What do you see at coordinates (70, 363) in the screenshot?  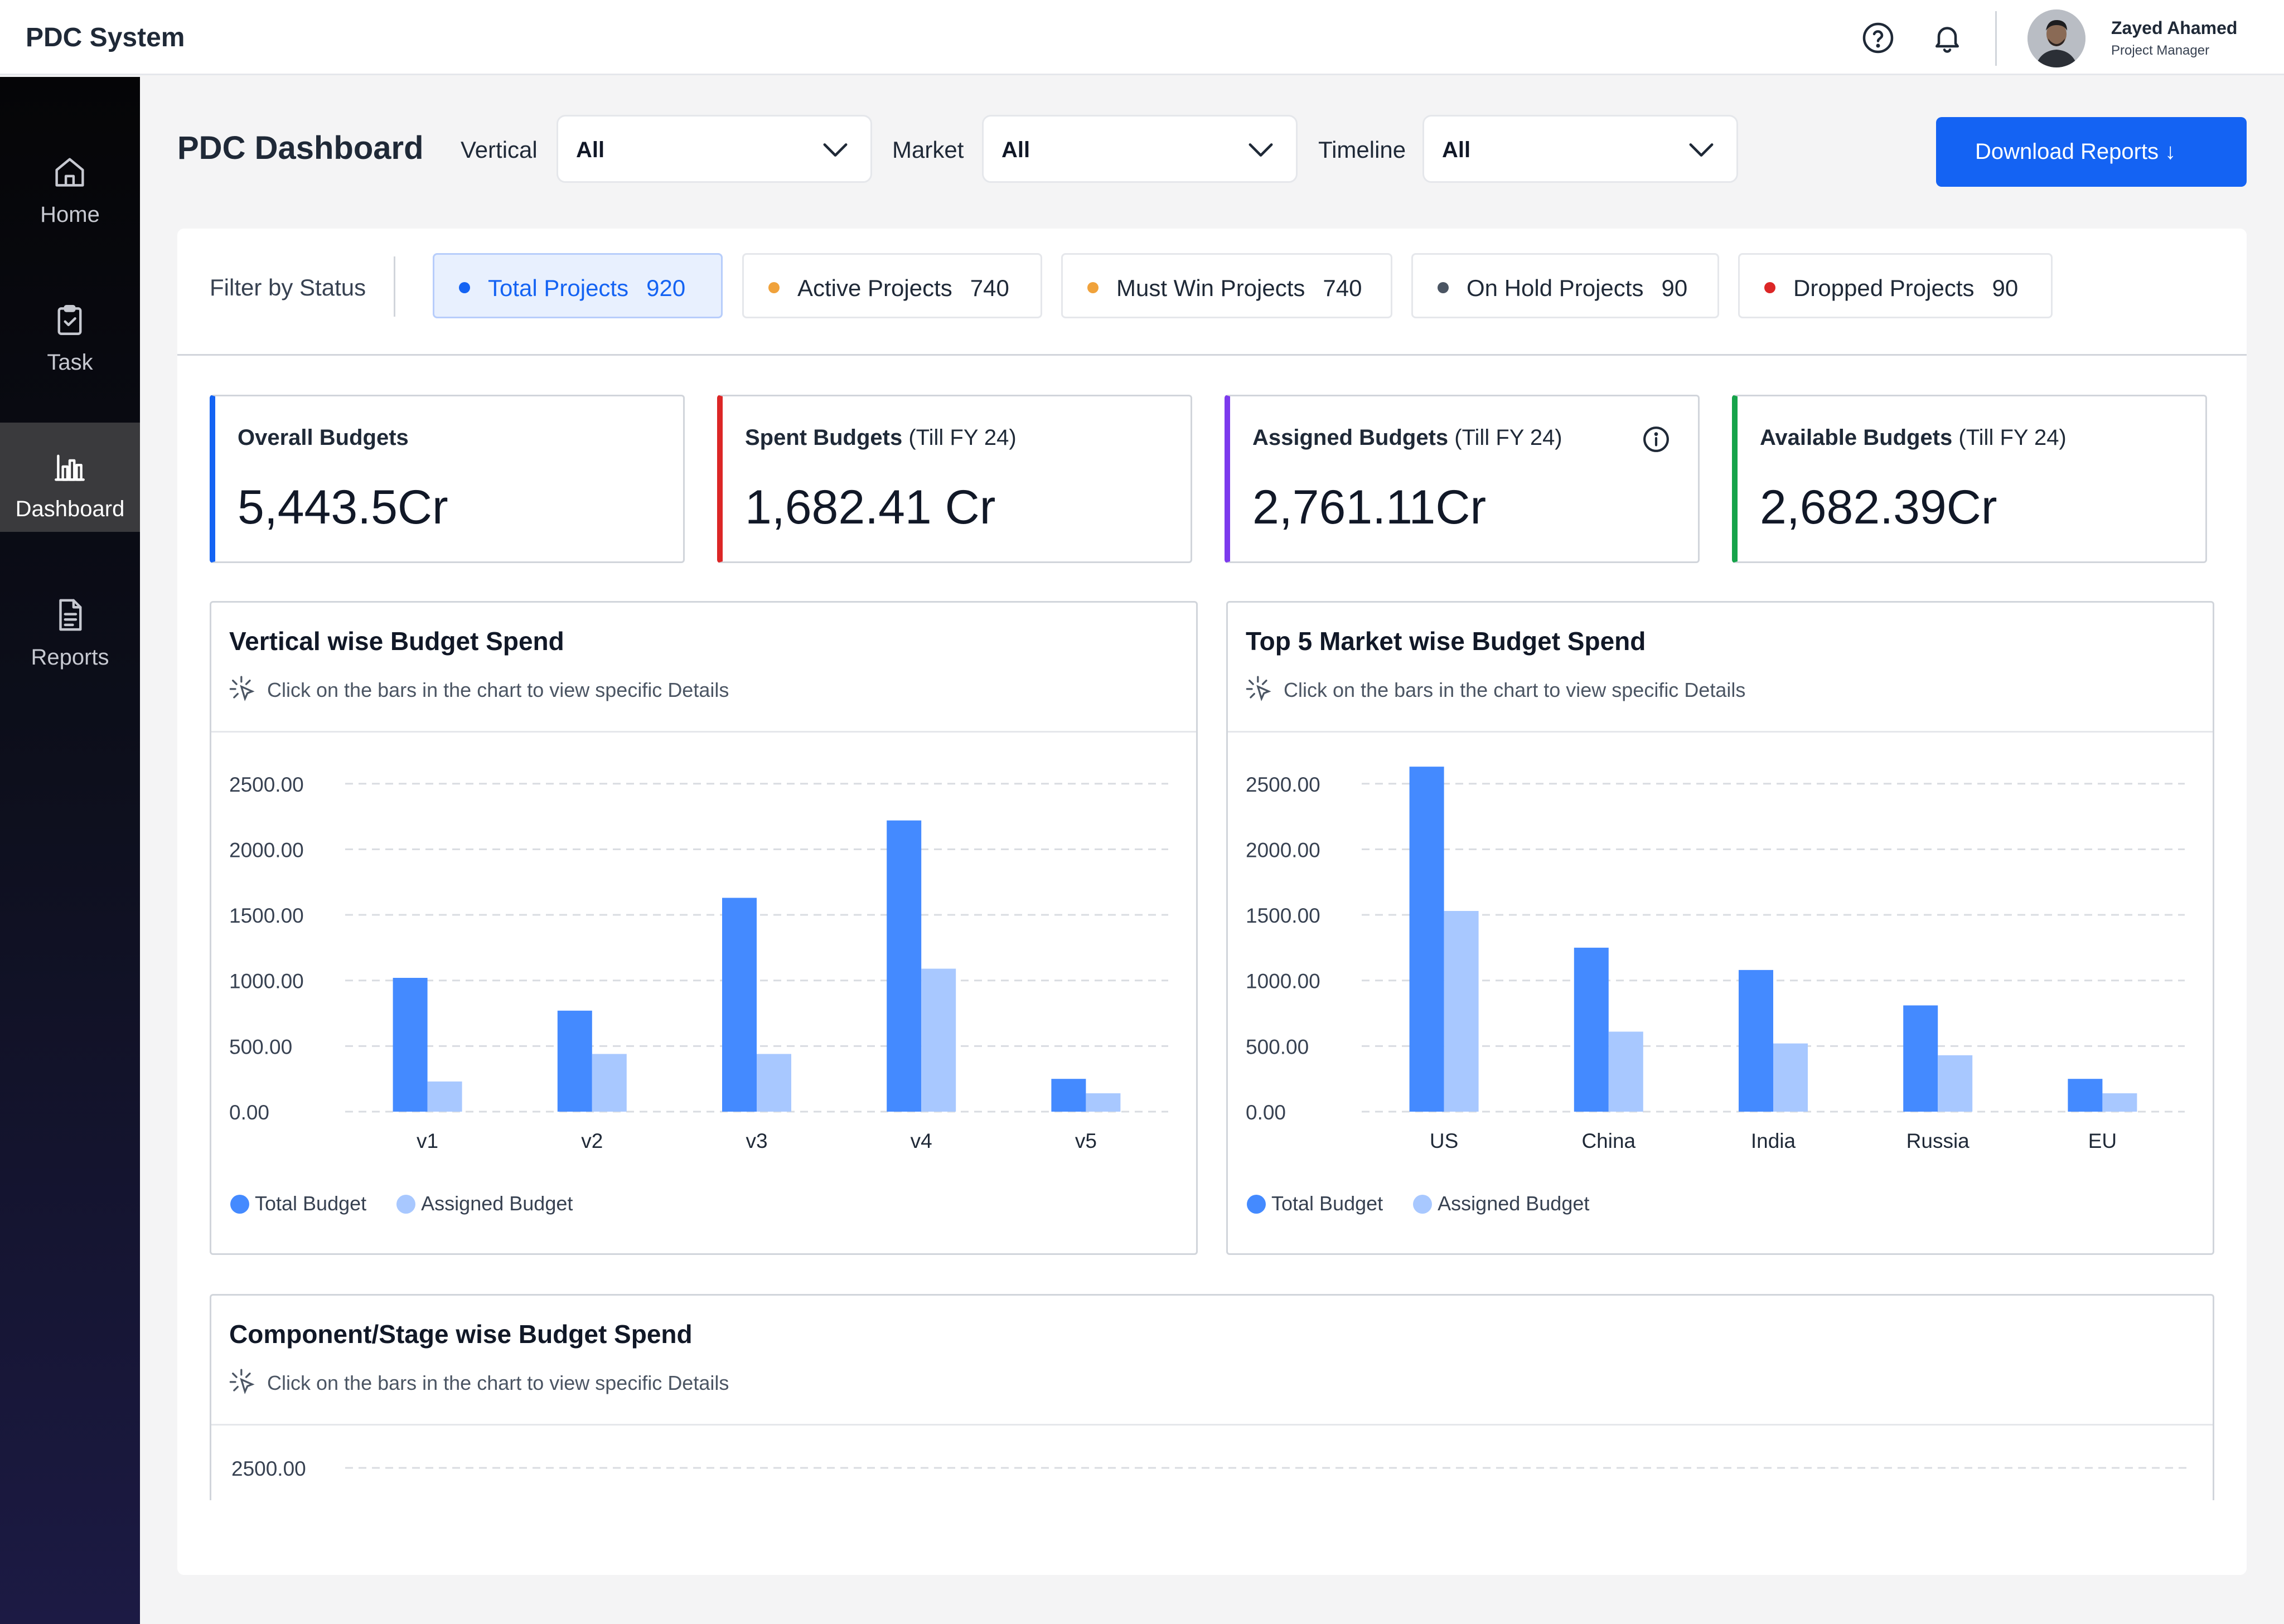 I see `sidebar-item-label: Task` at bounding box center [70, 363].